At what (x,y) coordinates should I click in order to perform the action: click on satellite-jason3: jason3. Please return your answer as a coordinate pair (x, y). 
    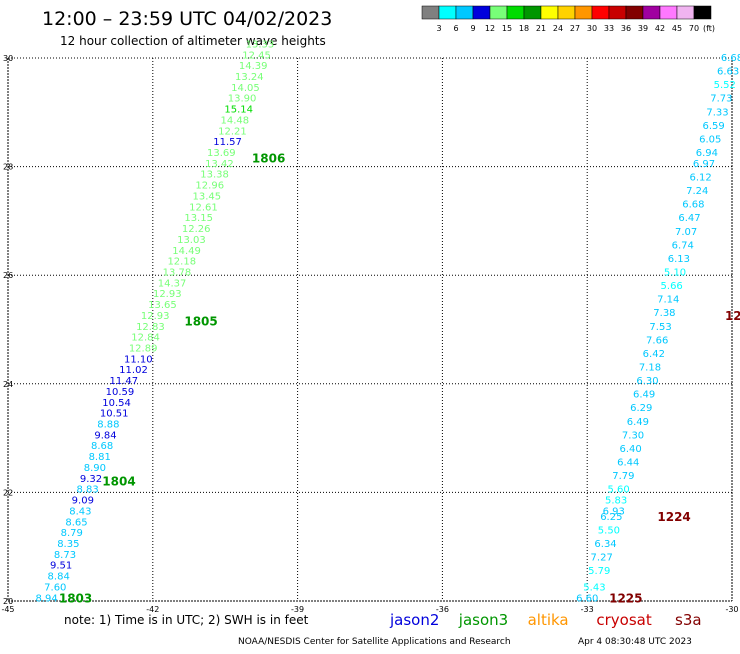
    Looking at the image, I should click on (483, 620).